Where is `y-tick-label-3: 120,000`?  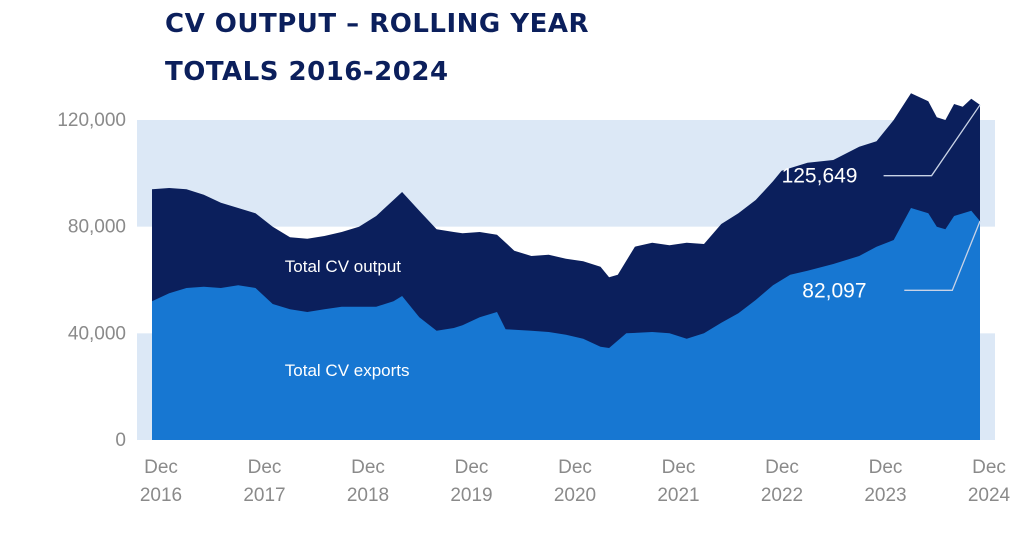 y-tick-label-3: 120,000 is located at coordinates (91, 120).